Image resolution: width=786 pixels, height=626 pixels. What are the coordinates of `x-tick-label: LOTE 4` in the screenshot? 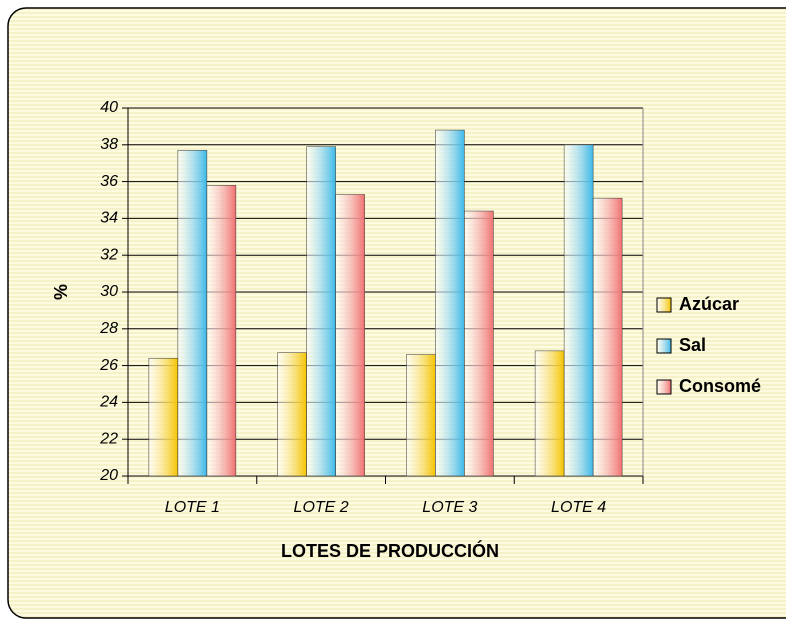 It's located at (578, 507).